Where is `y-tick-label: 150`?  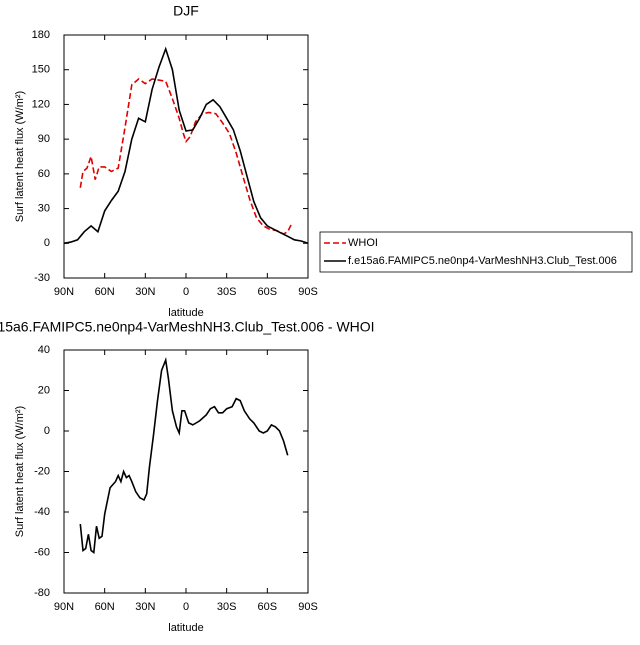
y-tick-label: 150 is located at coordinates (41, 70).